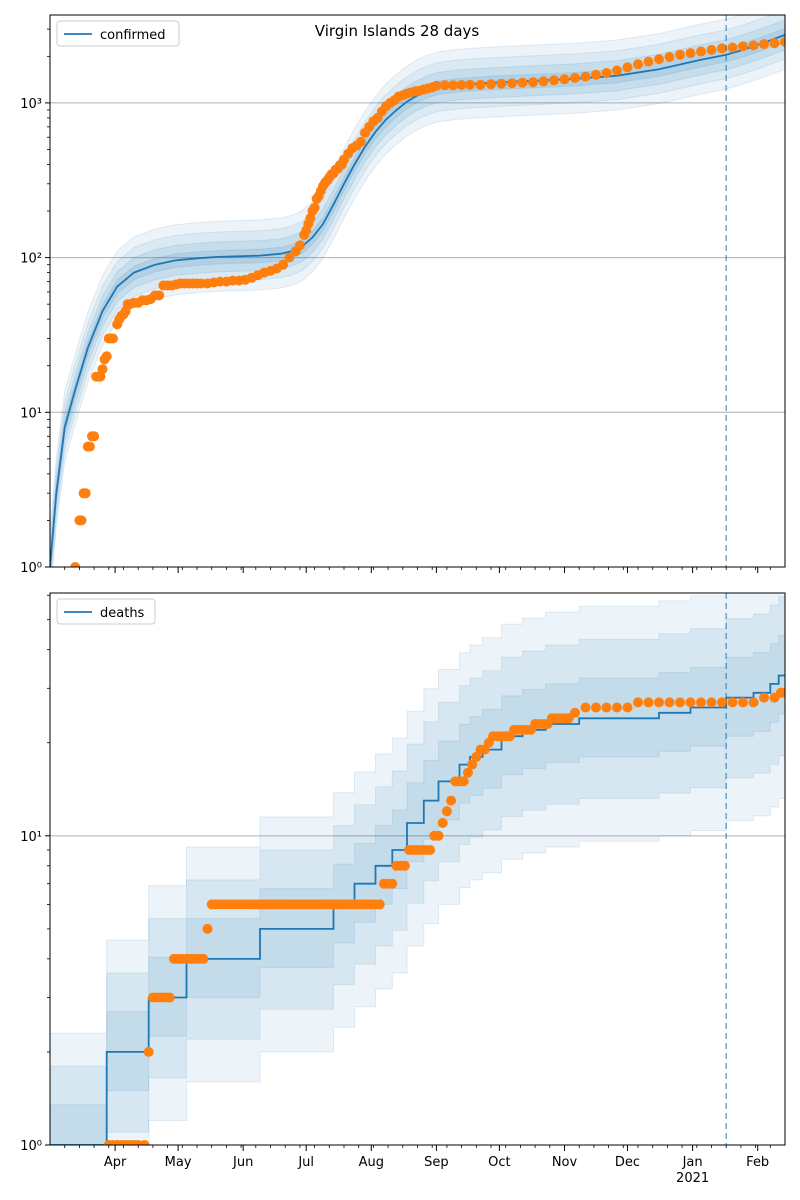  Describe the element at coordinates (565, 1162) in the screenshot. I see `x-tick-label-nov: Nov` at that location.